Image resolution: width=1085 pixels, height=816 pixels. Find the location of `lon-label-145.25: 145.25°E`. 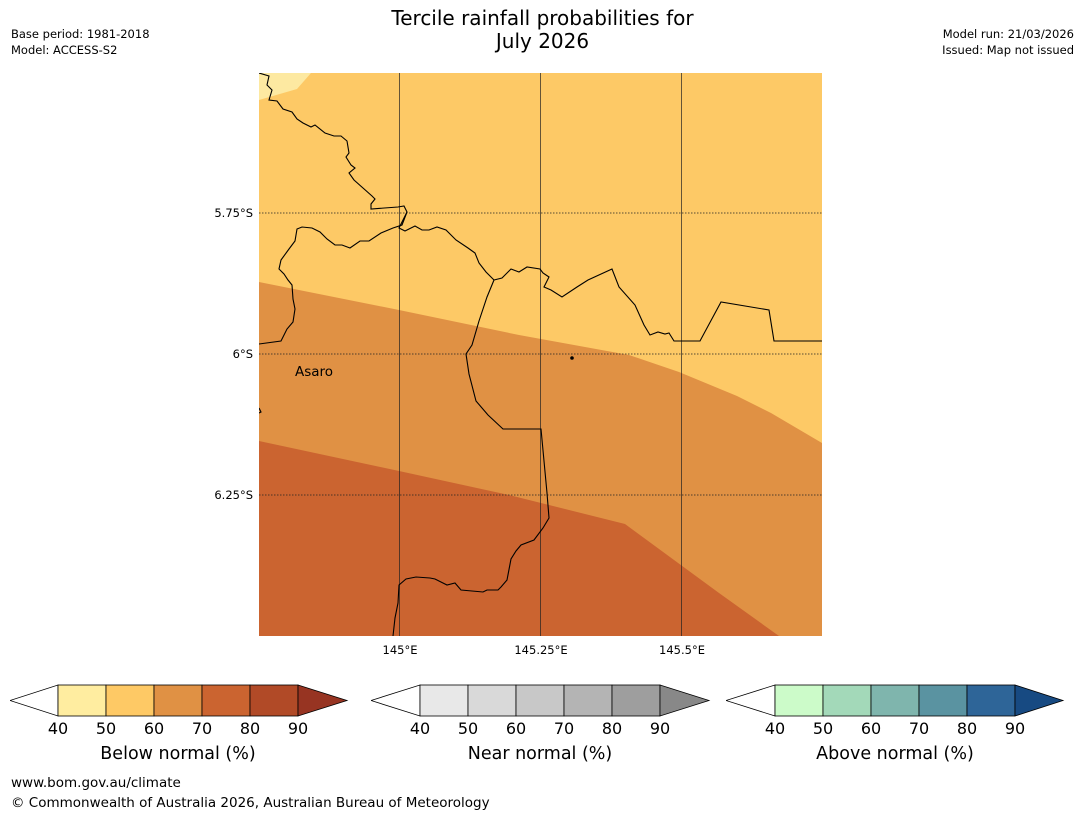

lon-label-145.25: 145.25°E is located at coordinates (541, 650).